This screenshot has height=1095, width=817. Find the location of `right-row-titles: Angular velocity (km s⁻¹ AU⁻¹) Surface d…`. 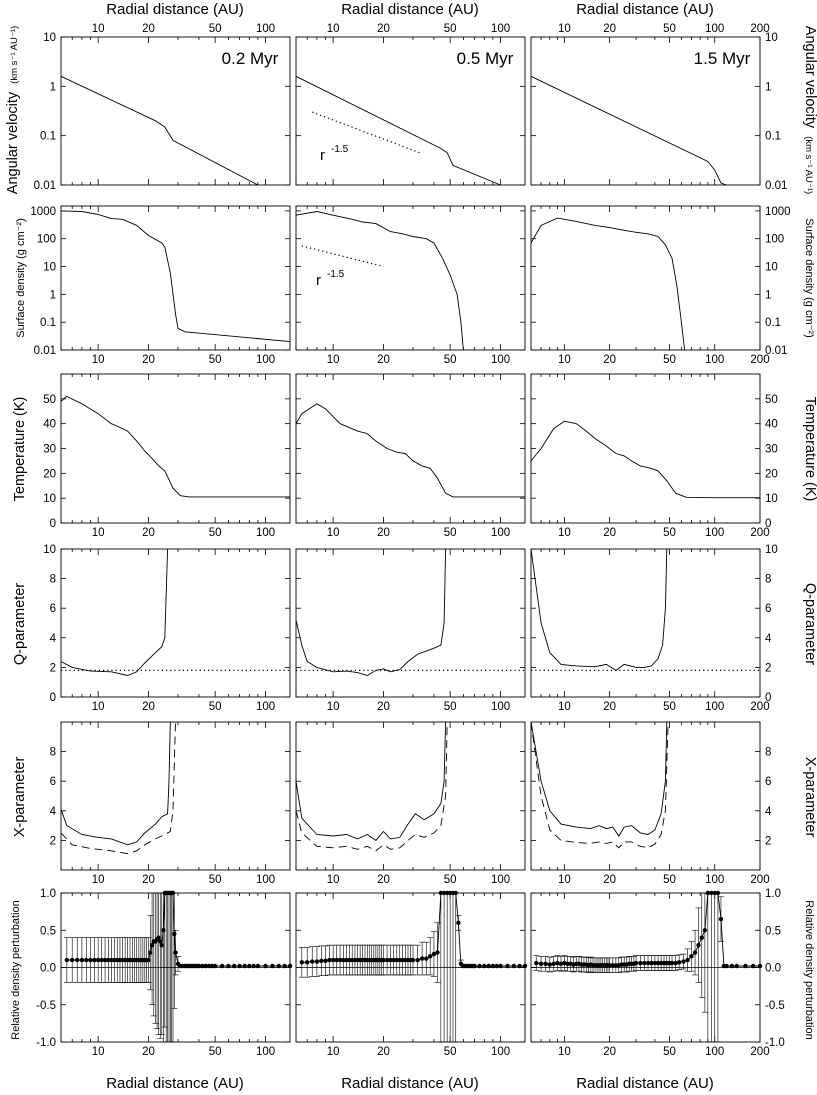

right-row-titles: Angular velocity (km s⁻¹ AU⁻¹) Surface d… is located at coordinates (809, 533).